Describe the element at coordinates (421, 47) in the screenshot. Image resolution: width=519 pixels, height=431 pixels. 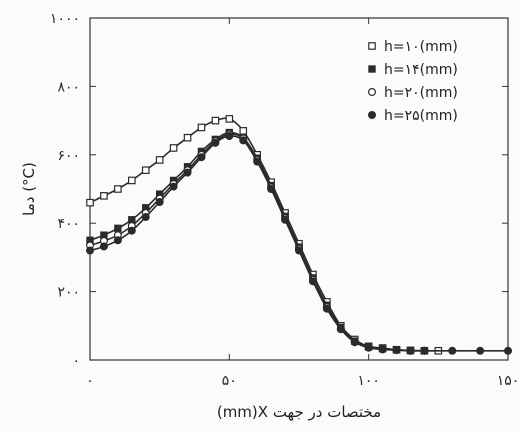
I see `legend-label: h=۱۰(mm)` at that location.